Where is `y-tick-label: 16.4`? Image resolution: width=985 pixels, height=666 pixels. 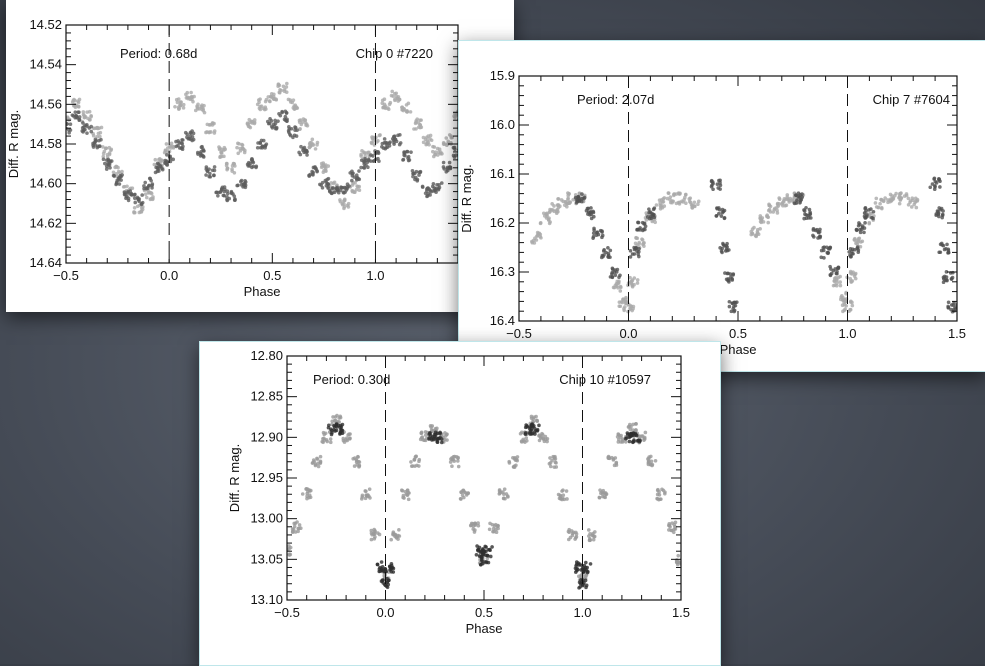
y-tick-label: 16.4 is located at coordinates (502, 320).